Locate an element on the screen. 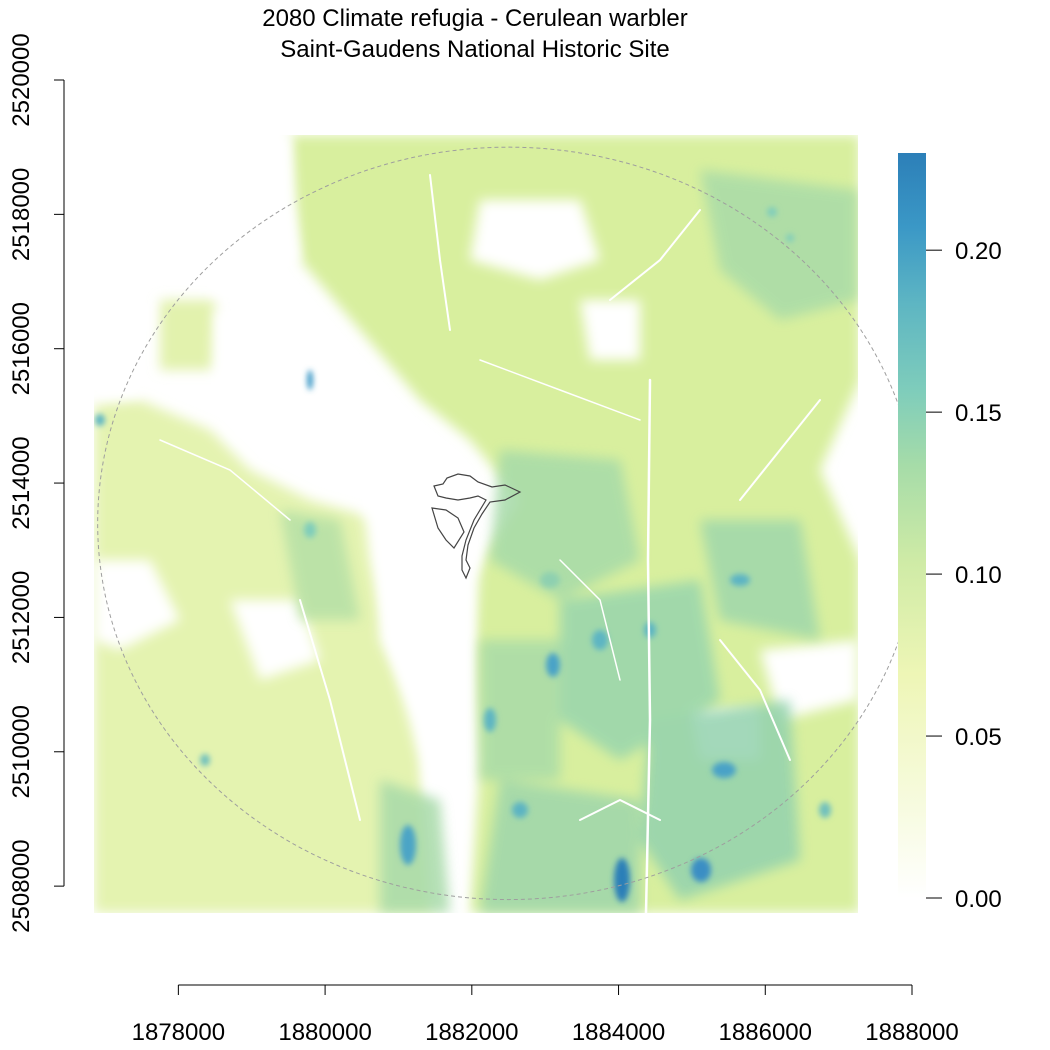  legend-tick-label: 0.10 is located at coordinates (978, 575).